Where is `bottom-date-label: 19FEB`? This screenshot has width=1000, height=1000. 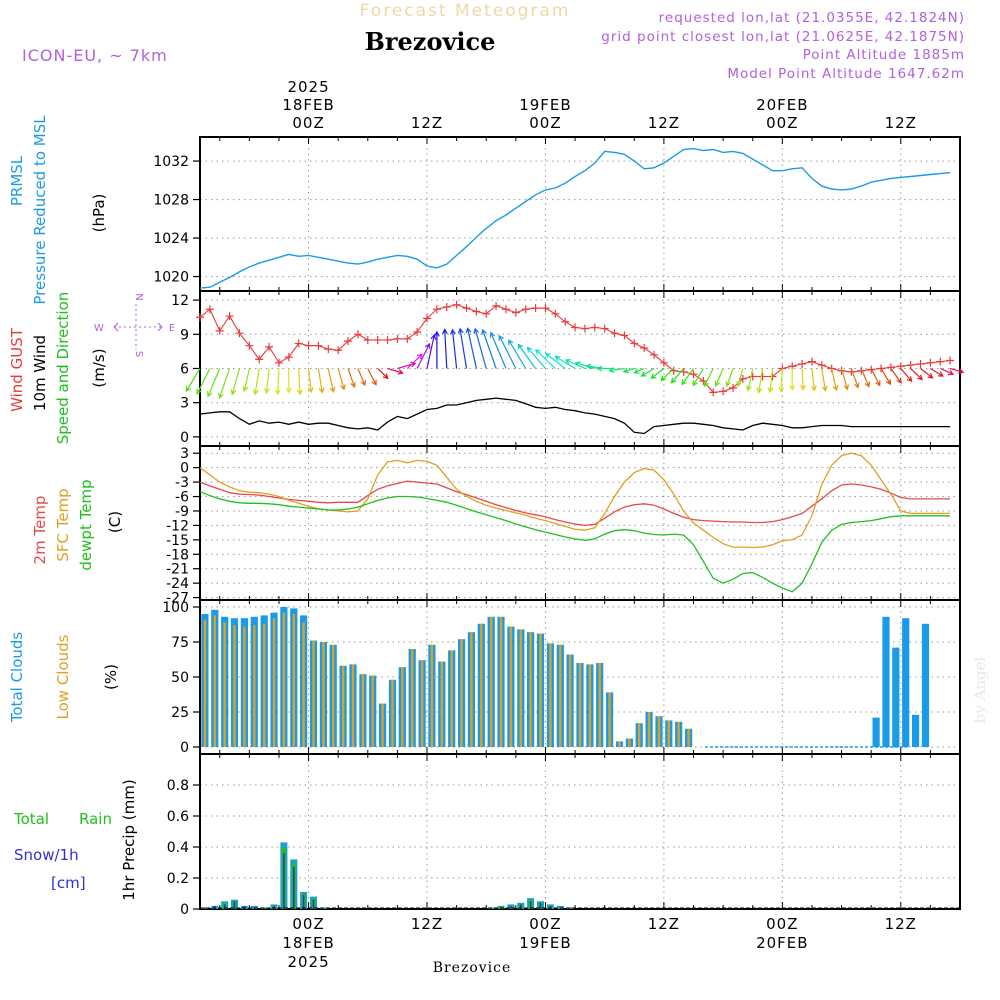 bottom-date-label: 19FEB is located at coordinates (545, 943).